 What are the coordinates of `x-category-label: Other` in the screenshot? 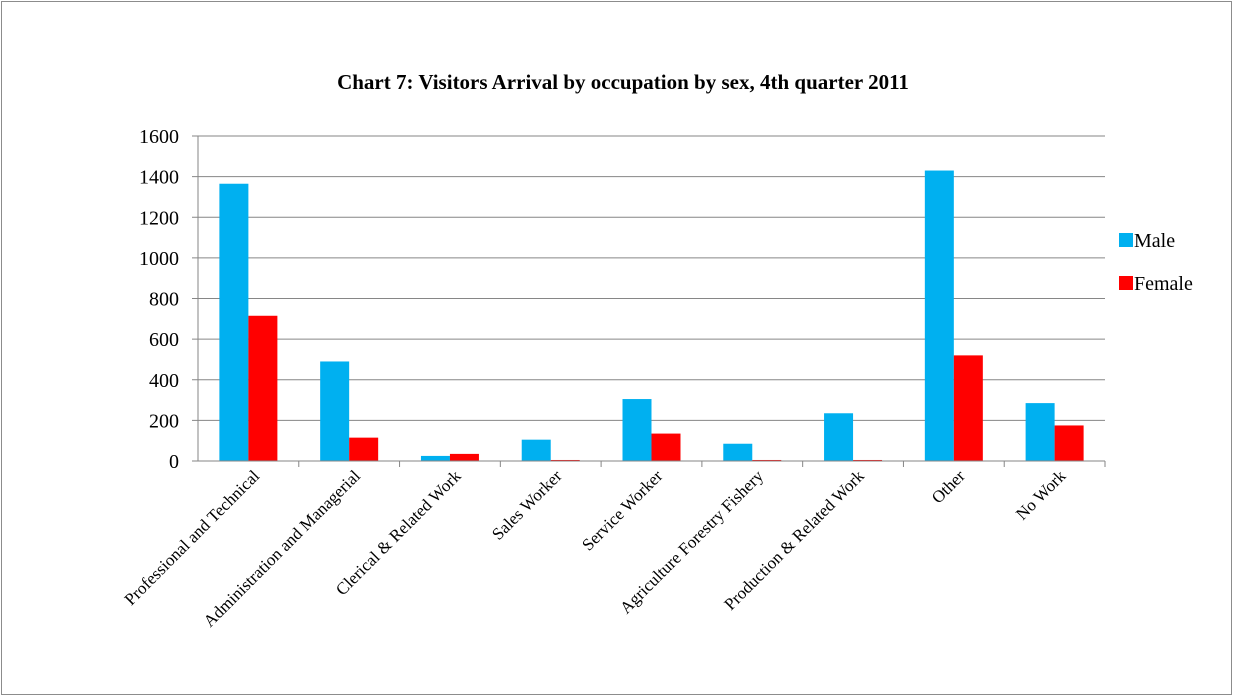 It's located at (948, 486).